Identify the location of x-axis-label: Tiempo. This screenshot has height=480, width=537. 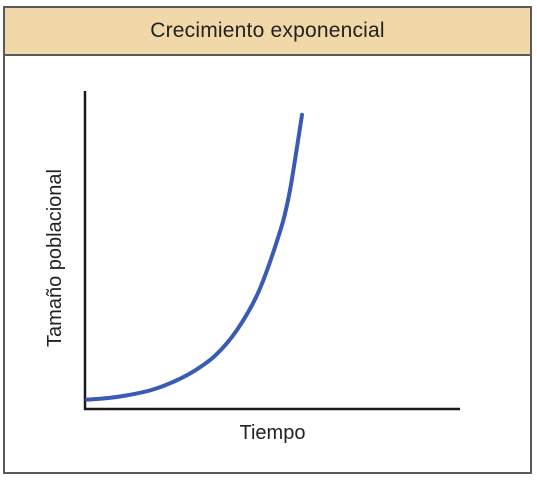
(273, 433).